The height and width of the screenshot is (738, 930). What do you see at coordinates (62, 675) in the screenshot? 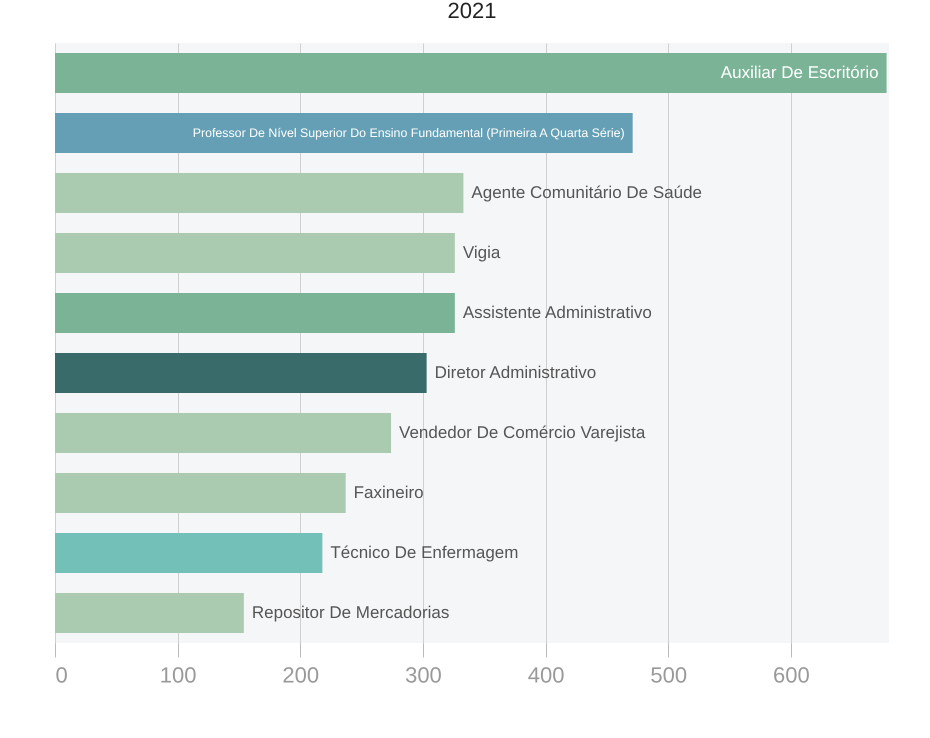
I see `x-tick-label: 0` at bounding box center [62, 675].